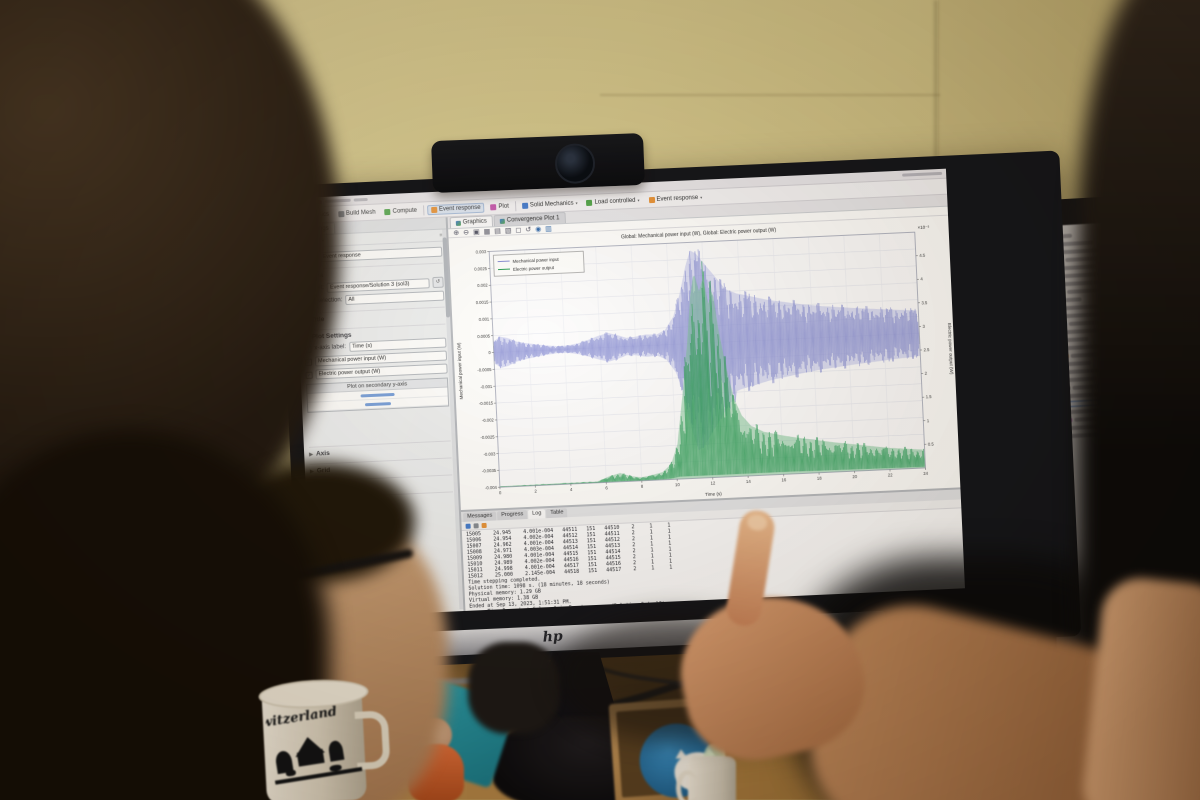 The image size is (1200, 800). I want to click on snapshot-icon: ◉, so click(538, 230).